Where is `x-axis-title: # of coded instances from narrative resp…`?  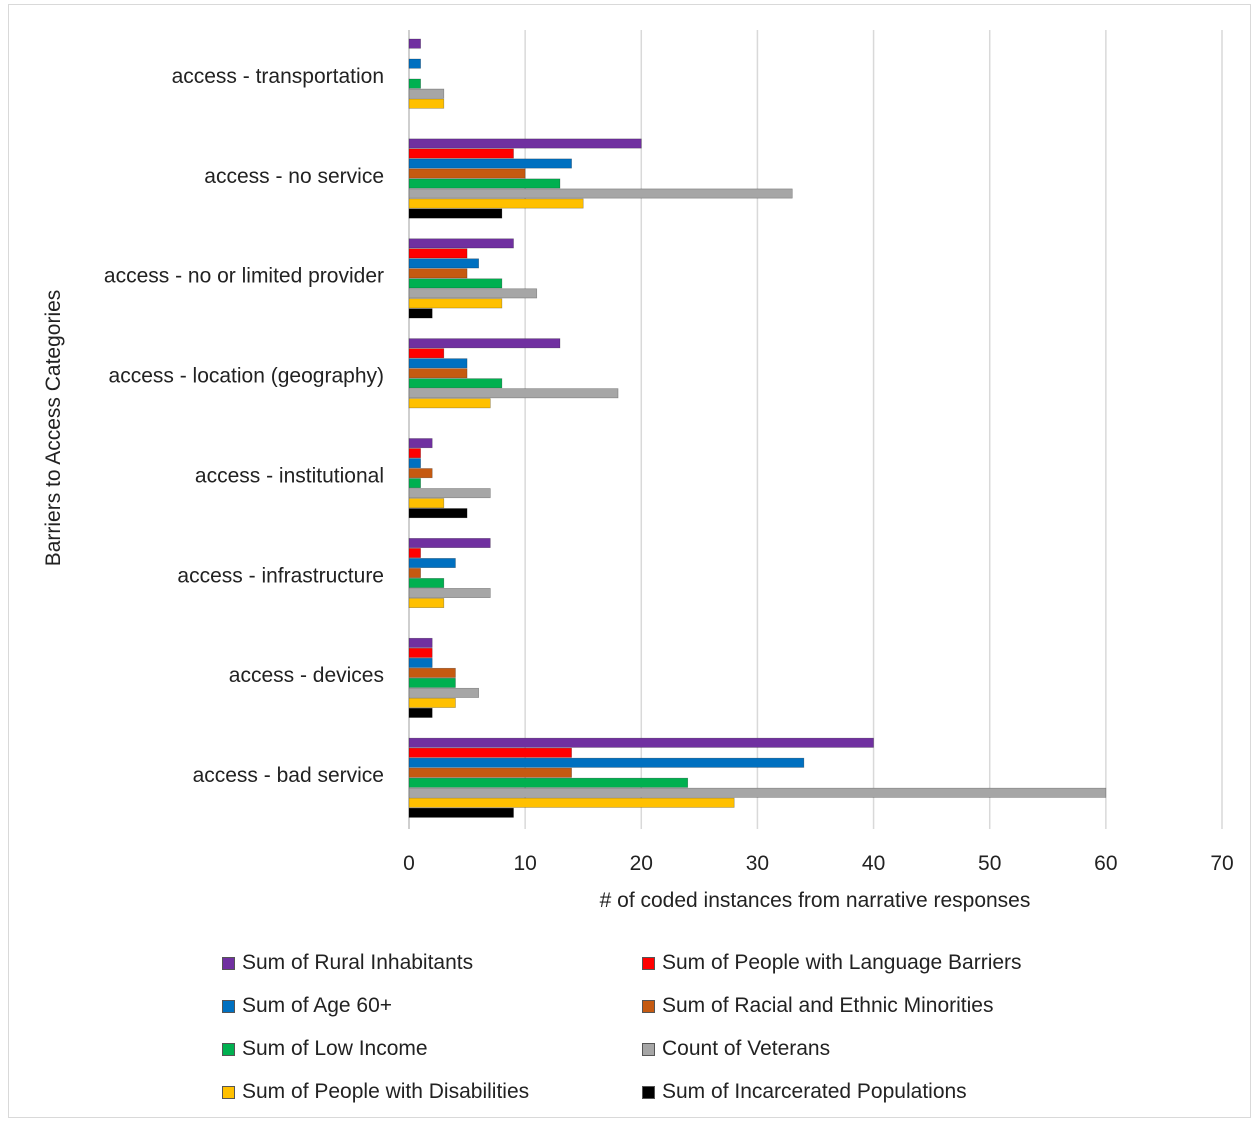
x-axis-title: # of coded instances from narrative resp… is located at coordinates (815, 900).